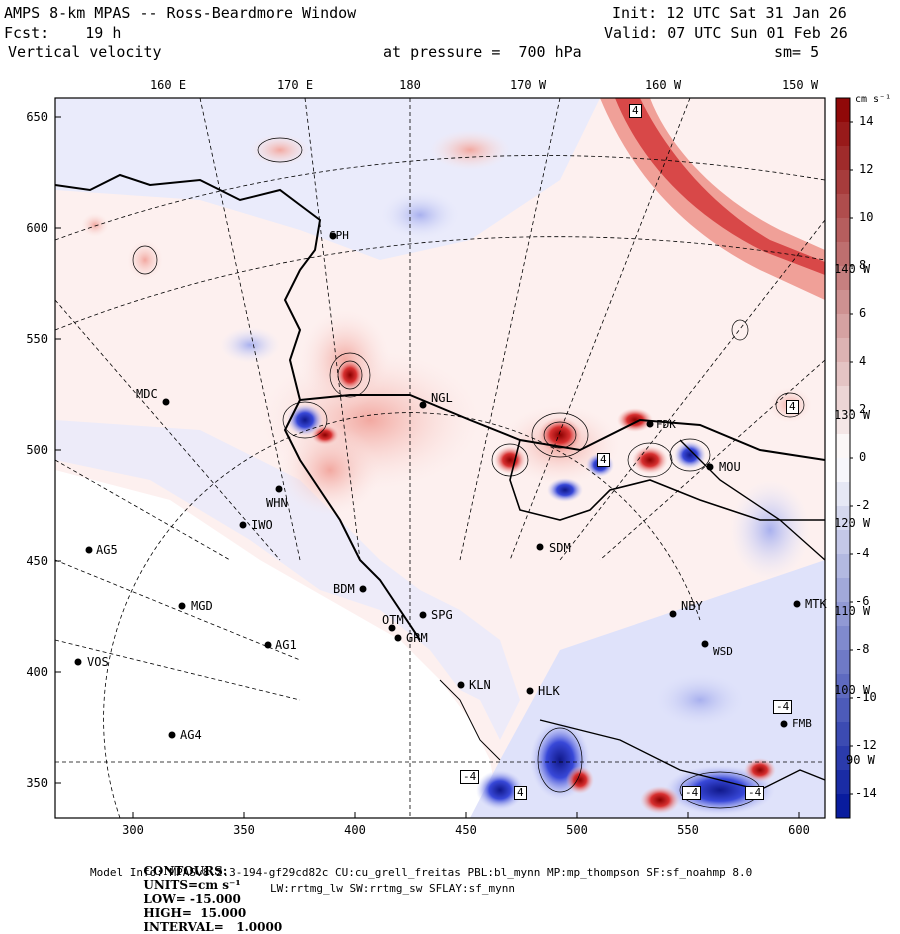 The image size is (900, 934). What do you see at coordinates (862, 553) in the screenshot?
I see `colorbar-tick-label: -4` at bounding box center [862, 553].